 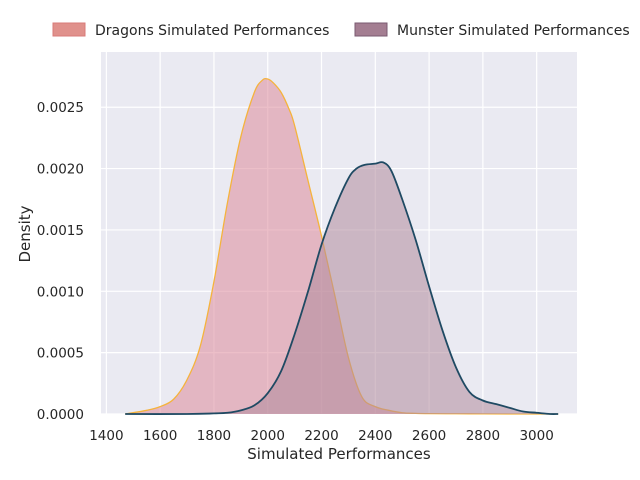 I want to click on y-axis-title: Density, so click(x=25, y=233).